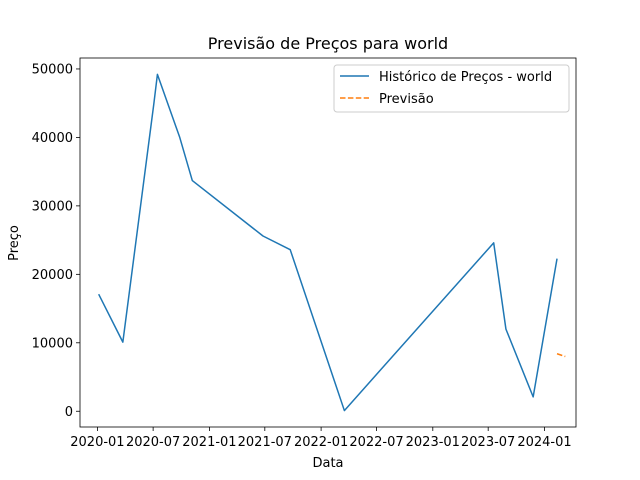  Describe the element at coordinates (328, 43) in the screenshot. I see `chart-title: Previsão de Preços para world` at that location.